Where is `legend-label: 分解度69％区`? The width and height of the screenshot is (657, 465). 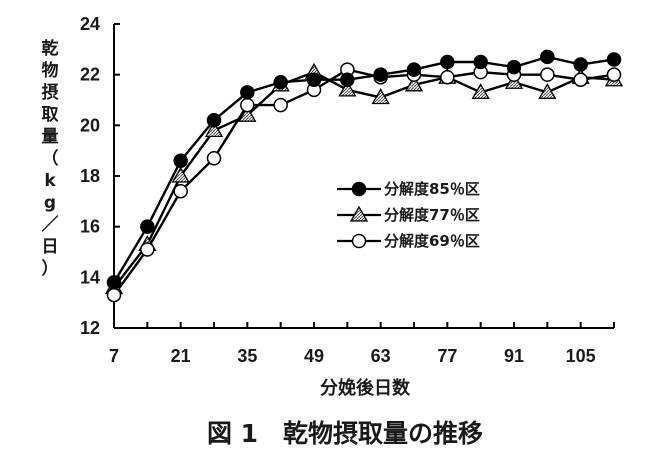
legend-label: 分解度69％区 is located at coordinates (432, 241).